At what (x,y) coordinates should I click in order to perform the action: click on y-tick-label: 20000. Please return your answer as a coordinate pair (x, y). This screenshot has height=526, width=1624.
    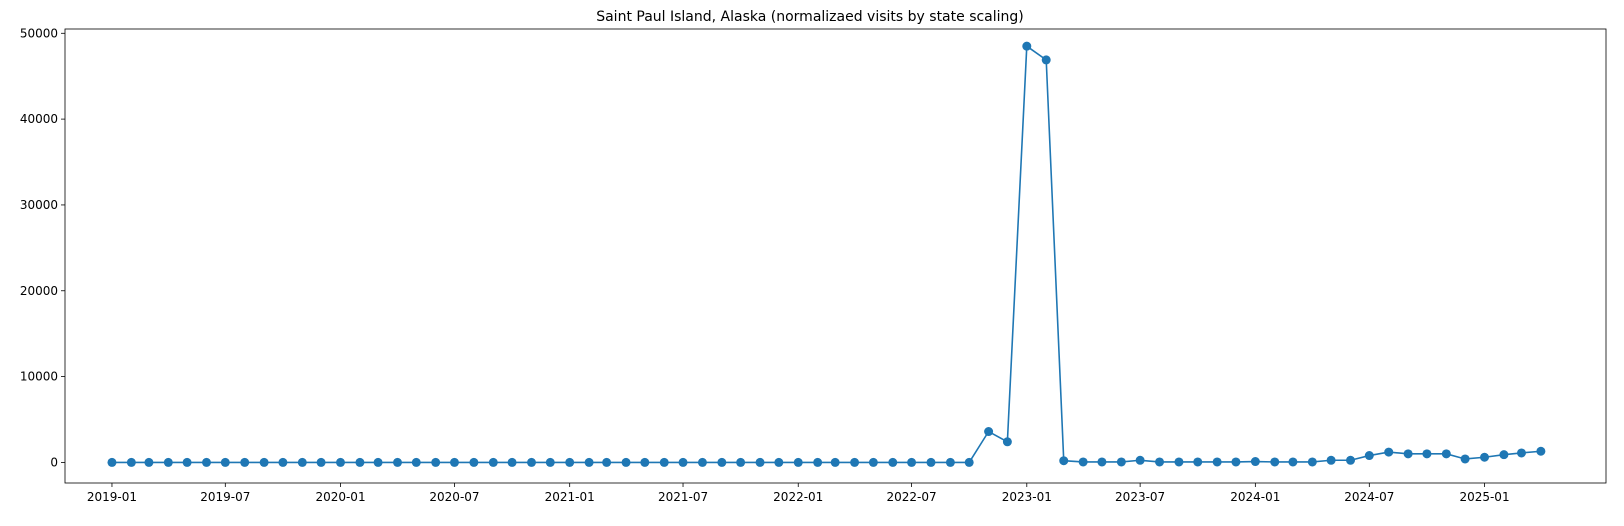
    Looking at the image, I should click on (39, 291).